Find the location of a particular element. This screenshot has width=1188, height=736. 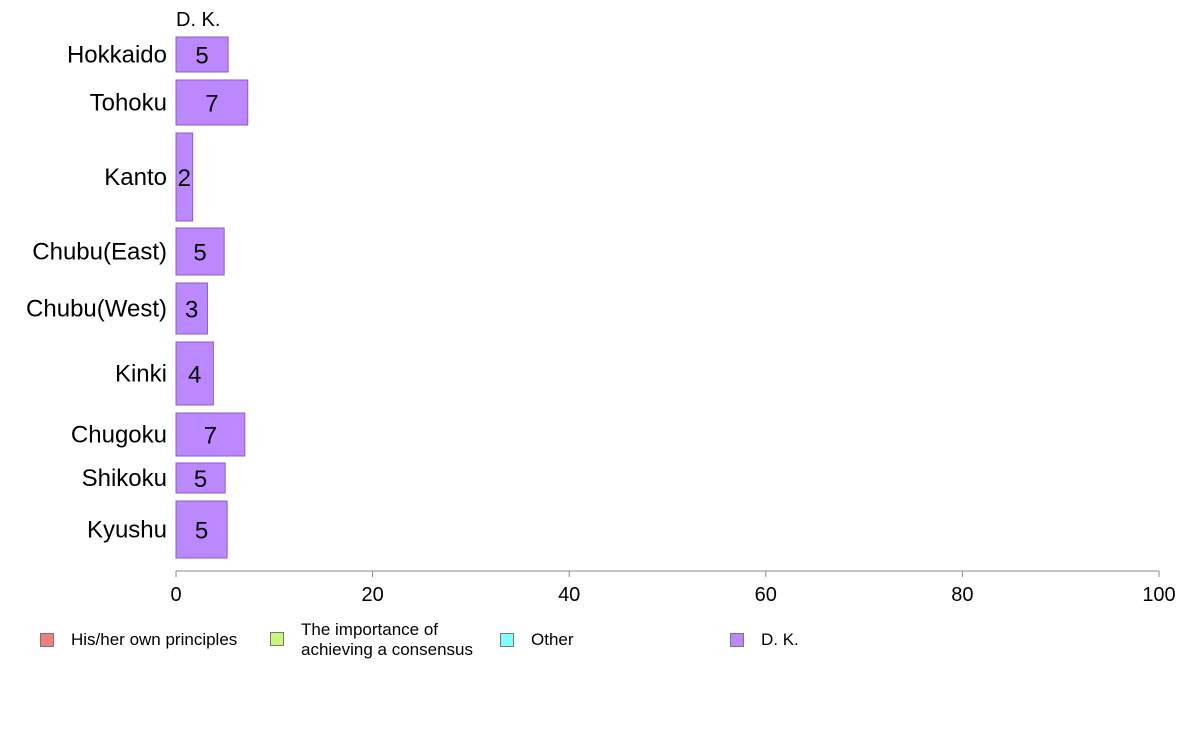

legend-swatch-principles is located at coordinates (47, 640).